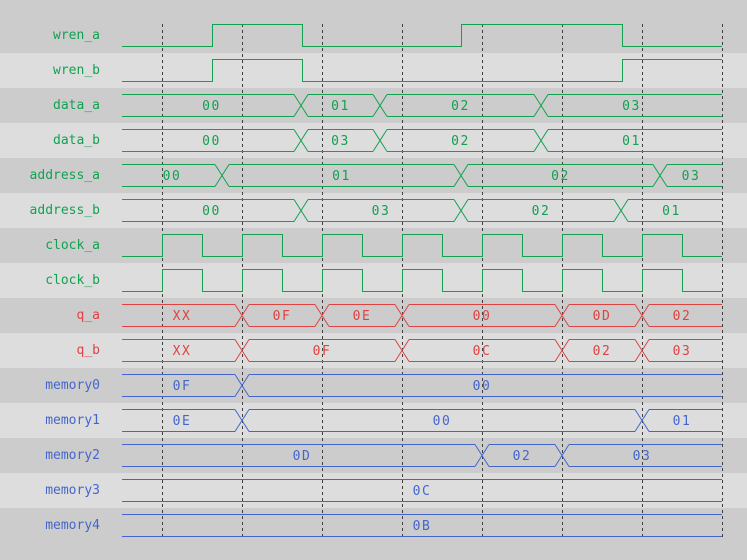 The image size is (747, 560). What do you see at coordinates (422, 175) in the screenshot?
I see `address_a-waveform` at bounding box center [422, 175].